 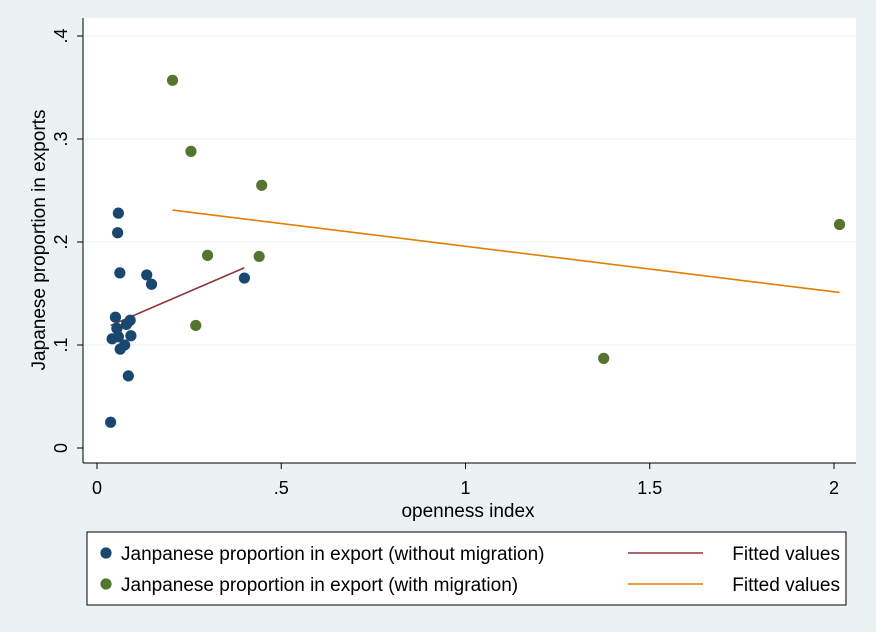 I want to click on legend-box, so click(x=466, y=568).